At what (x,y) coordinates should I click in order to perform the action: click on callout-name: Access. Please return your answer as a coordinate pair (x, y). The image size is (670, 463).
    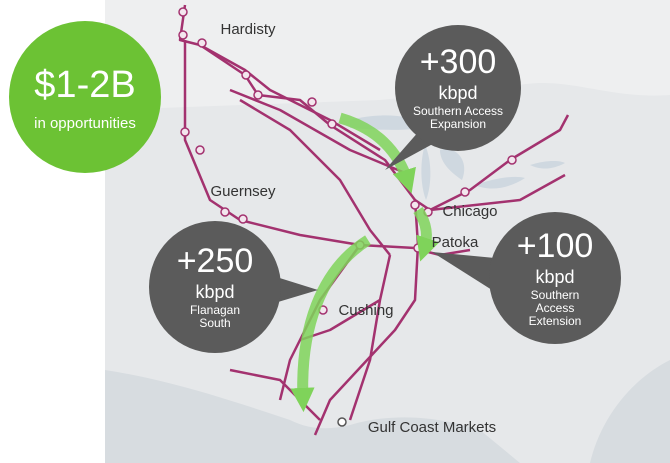
    Looking at the image, I should click on (555, 308).